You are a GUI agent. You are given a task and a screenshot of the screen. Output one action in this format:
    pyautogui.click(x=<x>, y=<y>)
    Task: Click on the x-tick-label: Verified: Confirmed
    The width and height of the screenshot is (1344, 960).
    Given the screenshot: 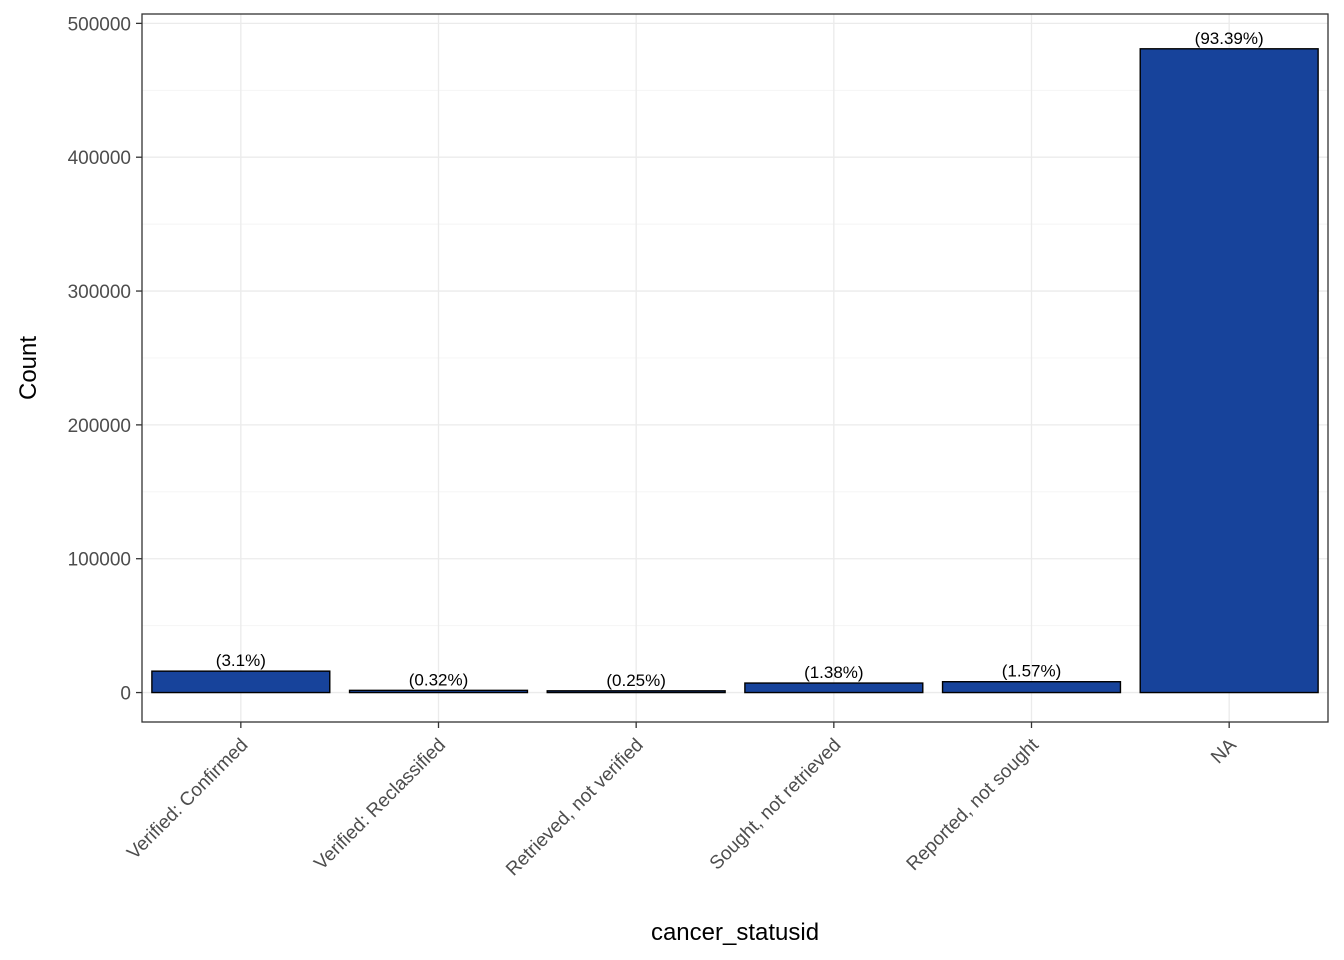 What is the action you would take?
    pyautogui.click(x=187, y=799)
    